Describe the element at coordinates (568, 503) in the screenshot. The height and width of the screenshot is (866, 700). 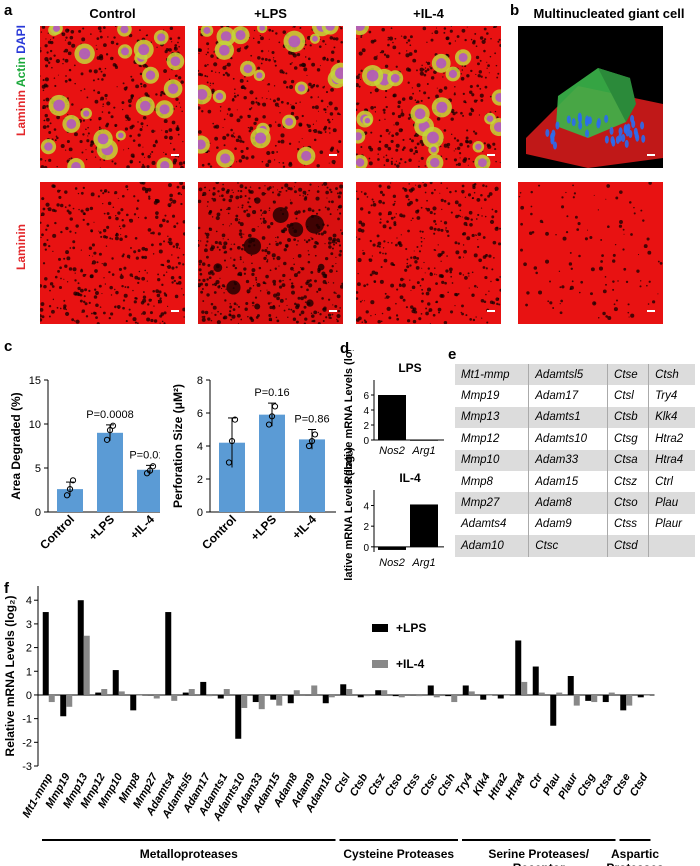
I see `gene-cell: Adam8` at that location.